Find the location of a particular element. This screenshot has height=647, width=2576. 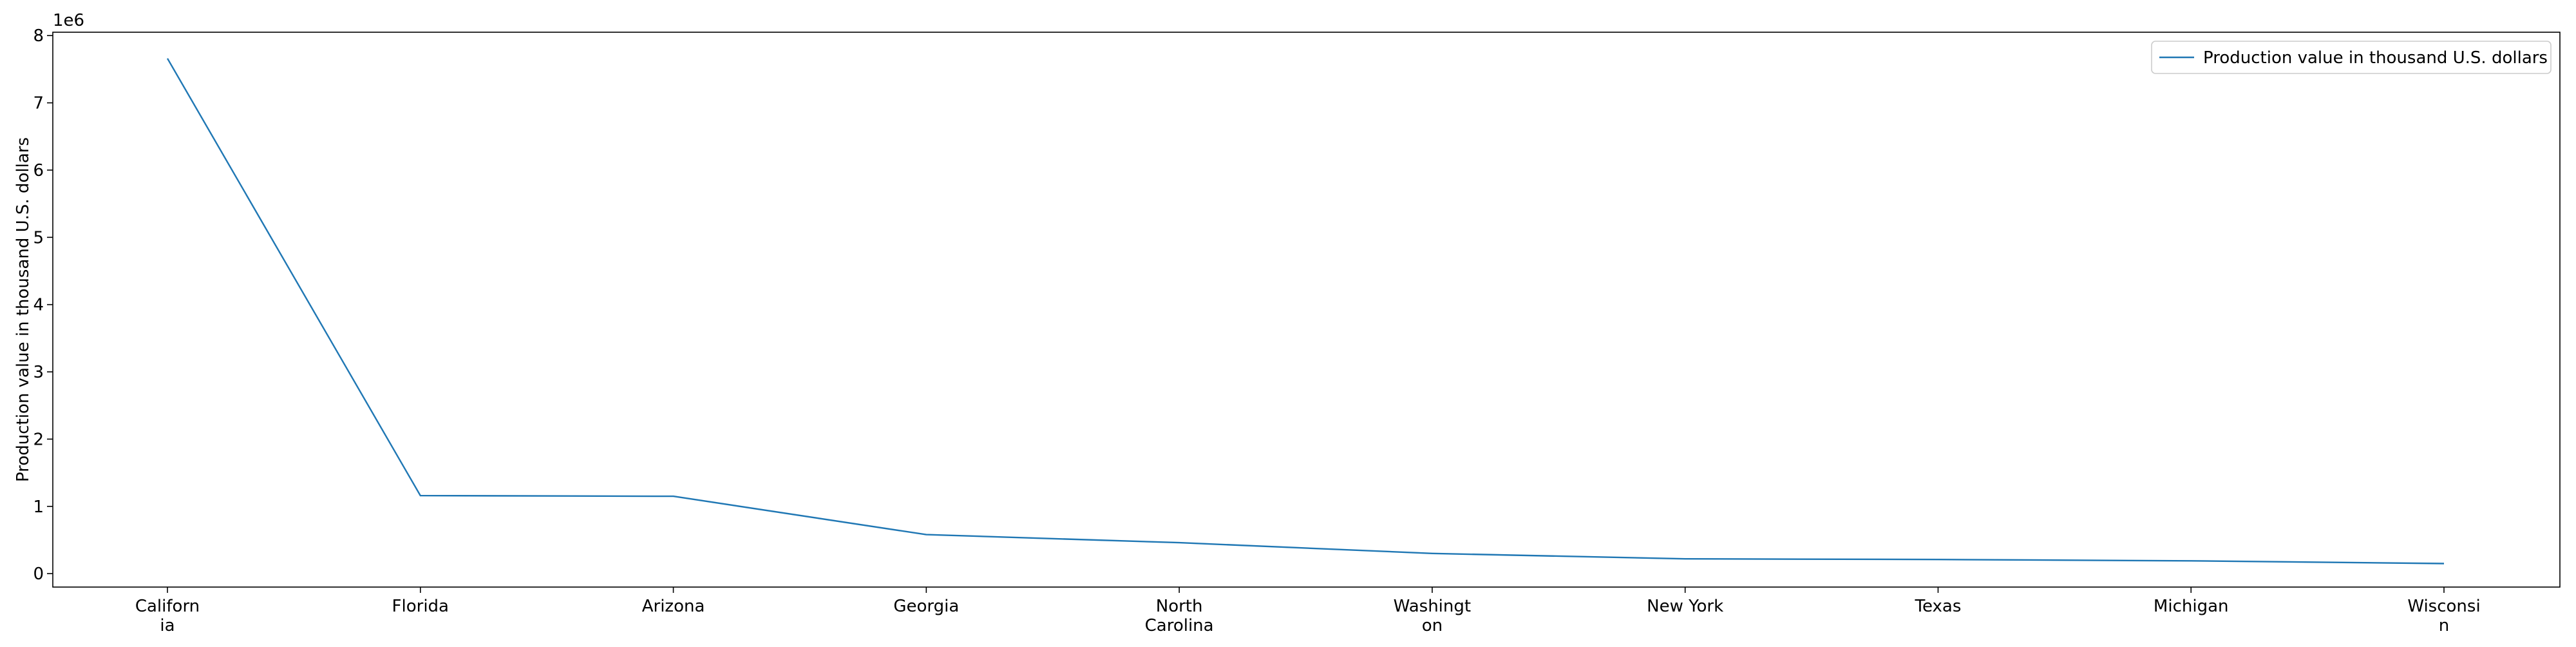

x-tick-label: Carolina is located at coordinates (1179, 625).